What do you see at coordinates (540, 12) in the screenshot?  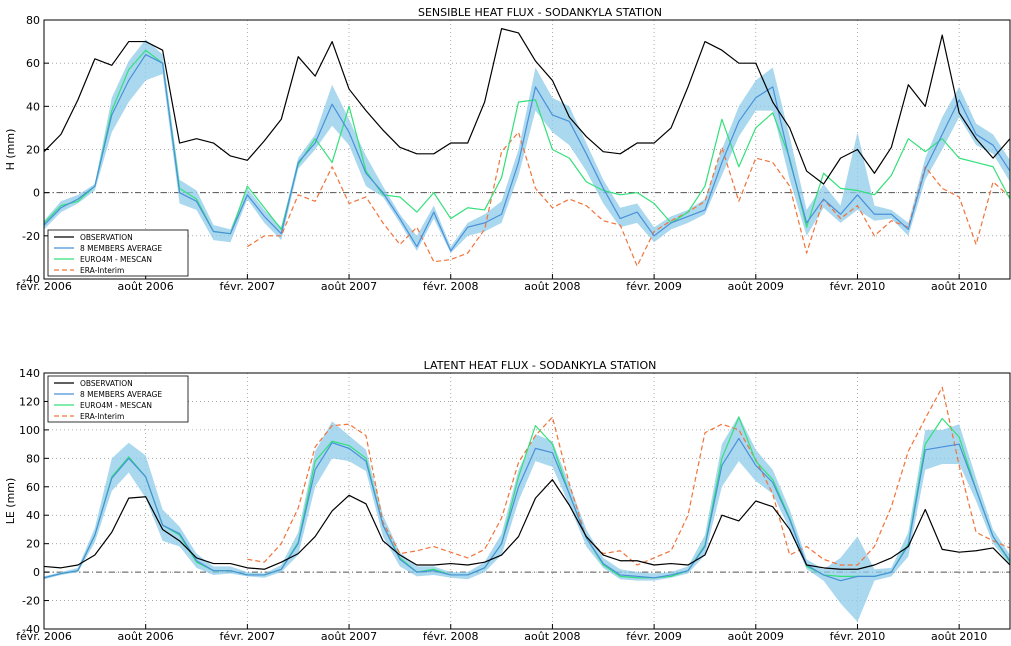 I see `chart-title: SENSIBLE HEAT FLUX - SODANKYLA STATION` at bounding box center [540, 12].